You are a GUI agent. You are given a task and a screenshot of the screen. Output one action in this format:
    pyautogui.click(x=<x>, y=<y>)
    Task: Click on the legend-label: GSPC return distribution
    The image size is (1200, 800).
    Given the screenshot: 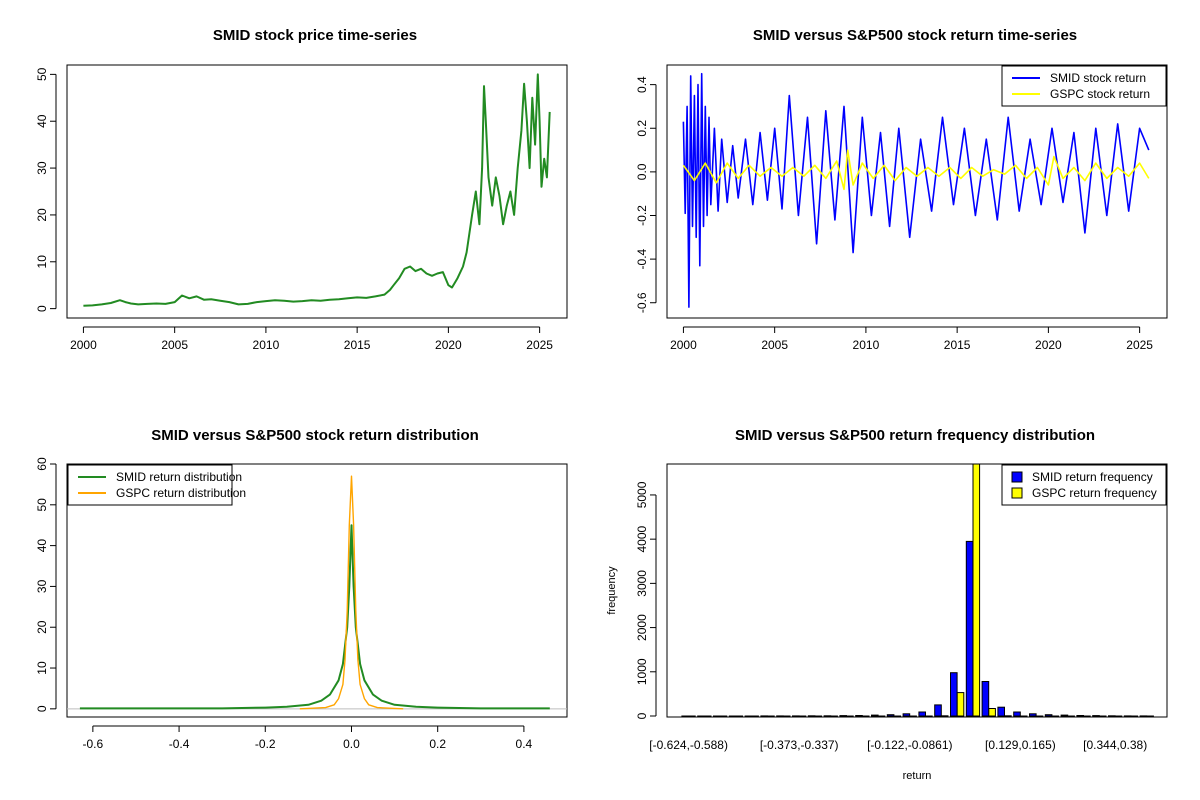 What is the action you would take?
    pyautogui.click(x=181, y=493)
    